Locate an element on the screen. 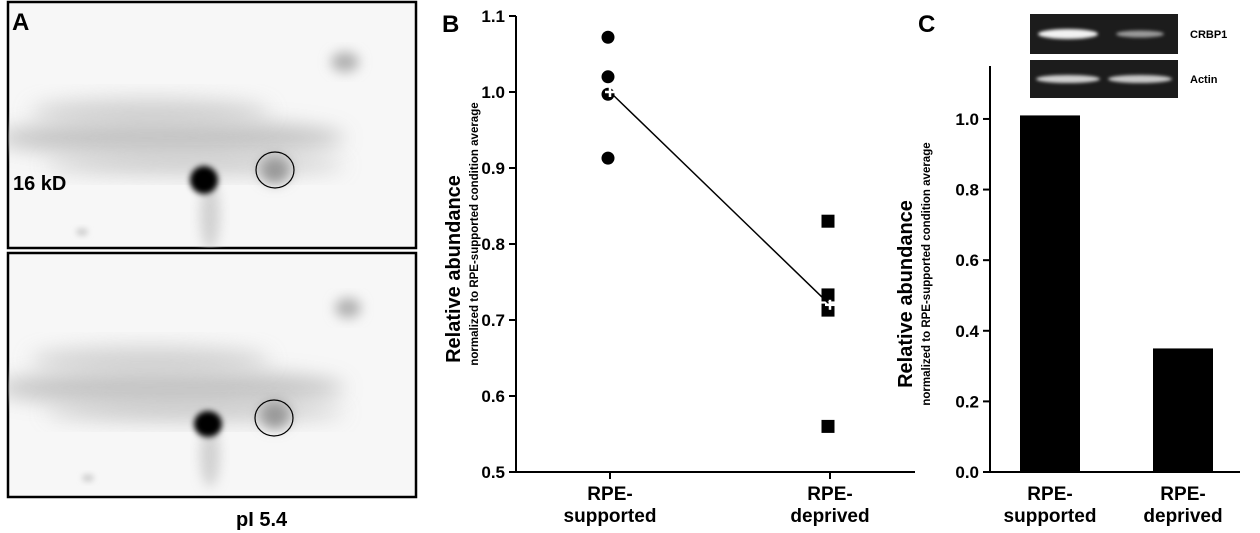 The image size is (1260, 533). gel-label-crbp1: CRBP1 is located at coordinates (1208, 35).